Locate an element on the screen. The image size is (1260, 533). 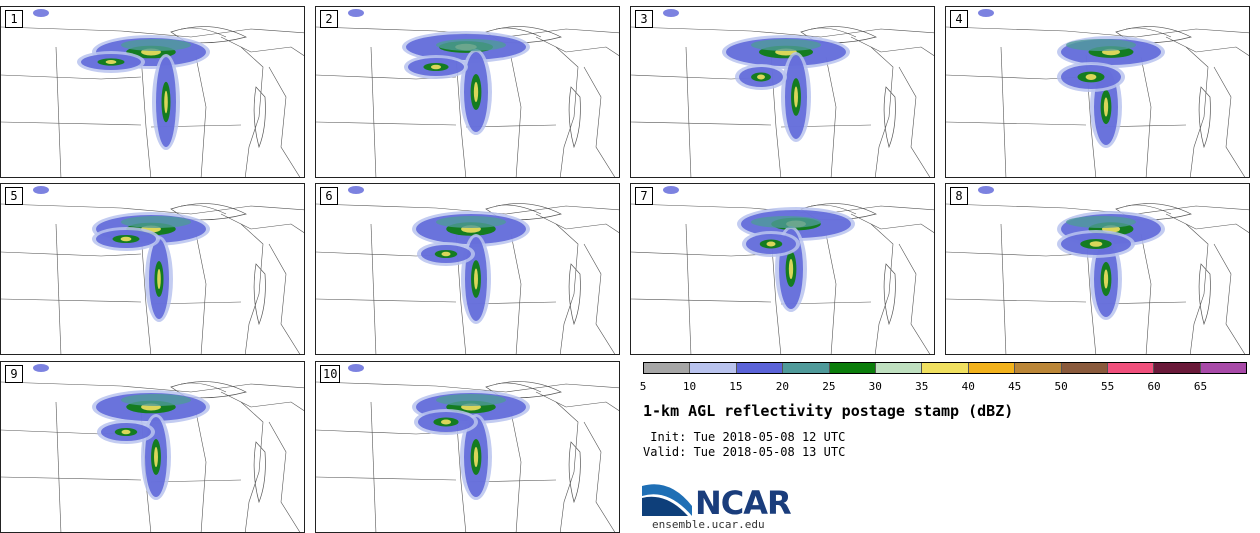
colorbar-tick-label: 10 is located at coordinates (689, 386).